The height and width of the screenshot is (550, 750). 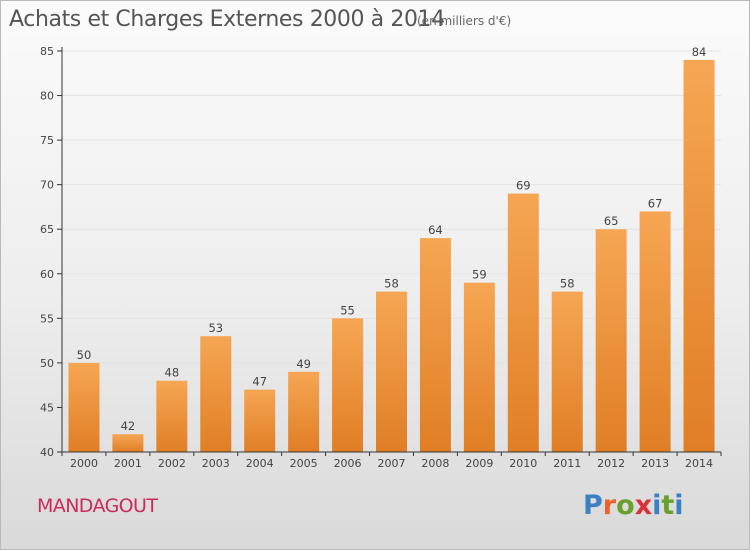 I want to click on y-tick-label: 80, so click(x=47, y=96).